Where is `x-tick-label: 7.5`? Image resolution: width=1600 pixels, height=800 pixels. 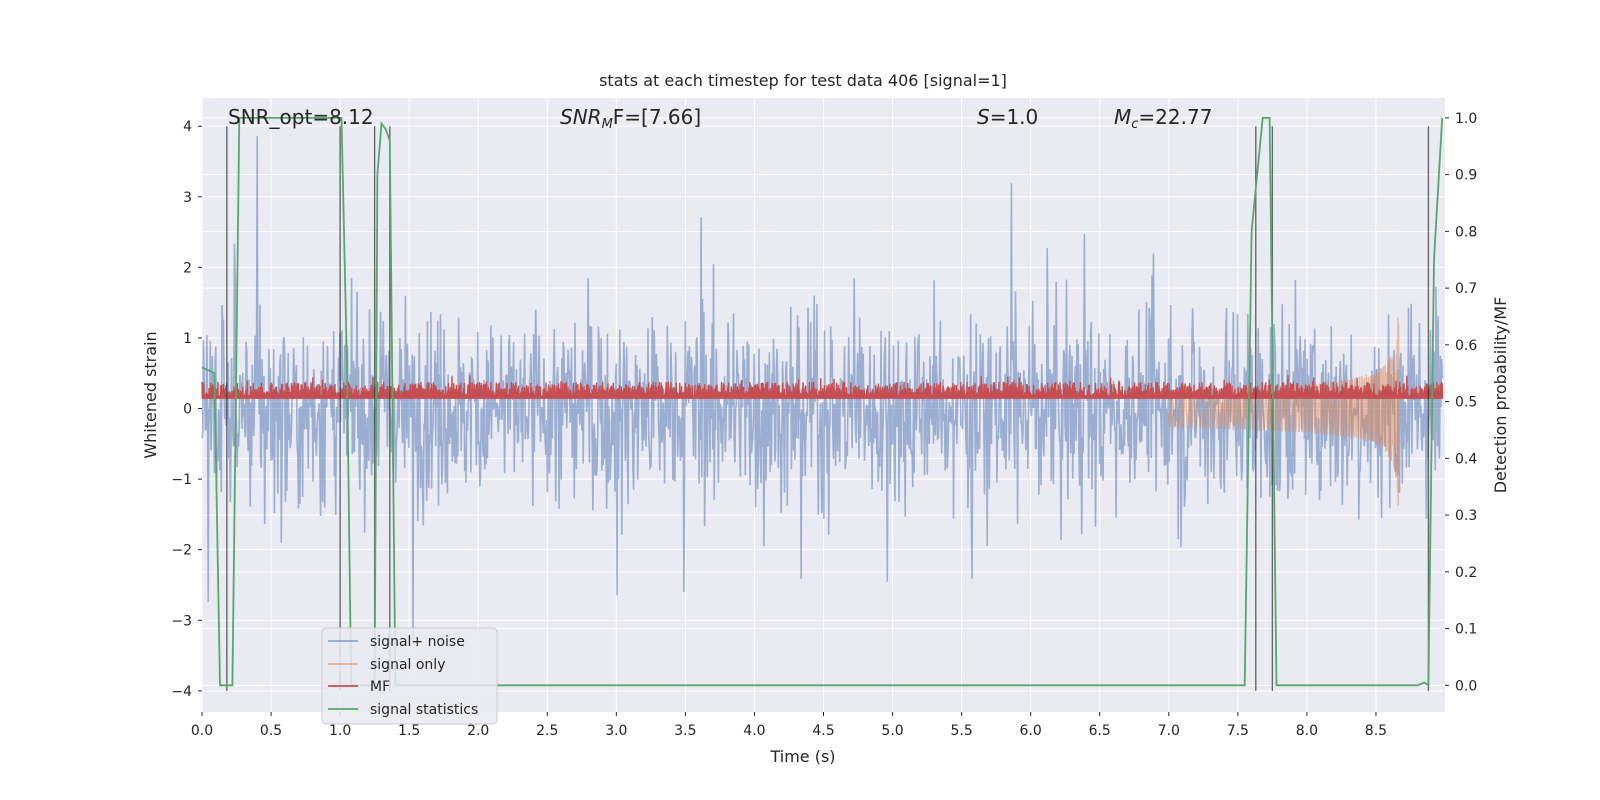
x-tick-label: 7.5 is located at coordinates (1238, 731).